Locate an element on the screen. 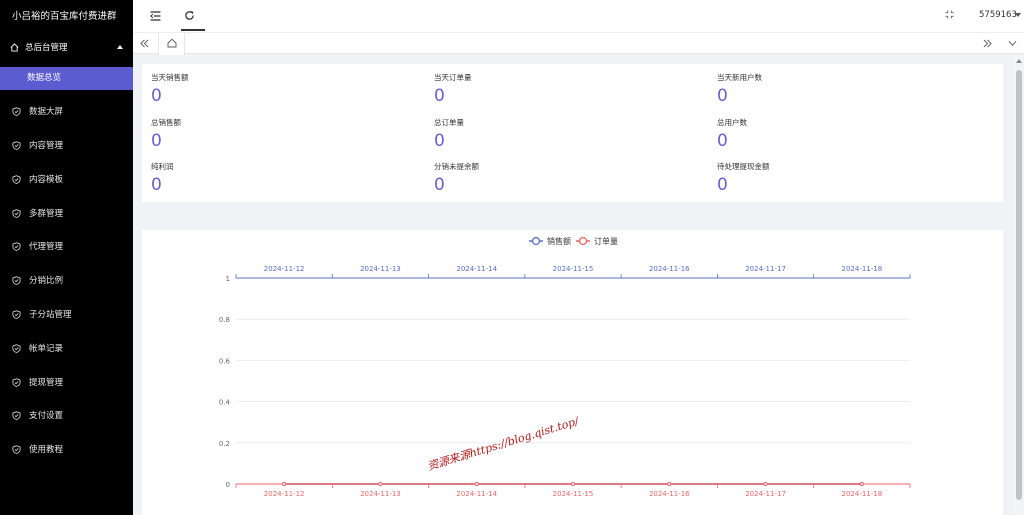 The height and width of the screenshot is (515, 1024). stat-value-total-users: 0 is located at coordinates (722, 141).